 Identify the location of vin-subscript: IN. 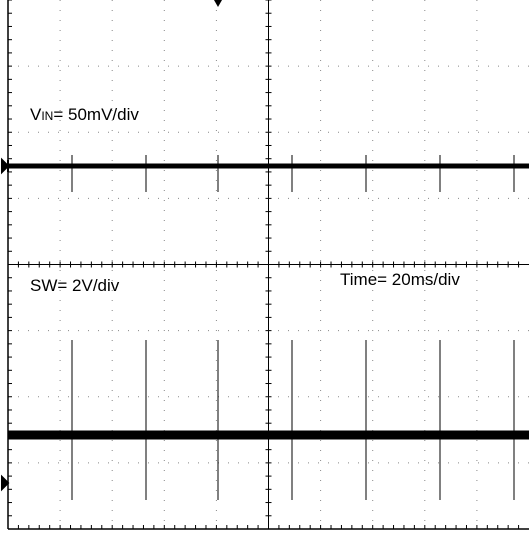
(47, 116).